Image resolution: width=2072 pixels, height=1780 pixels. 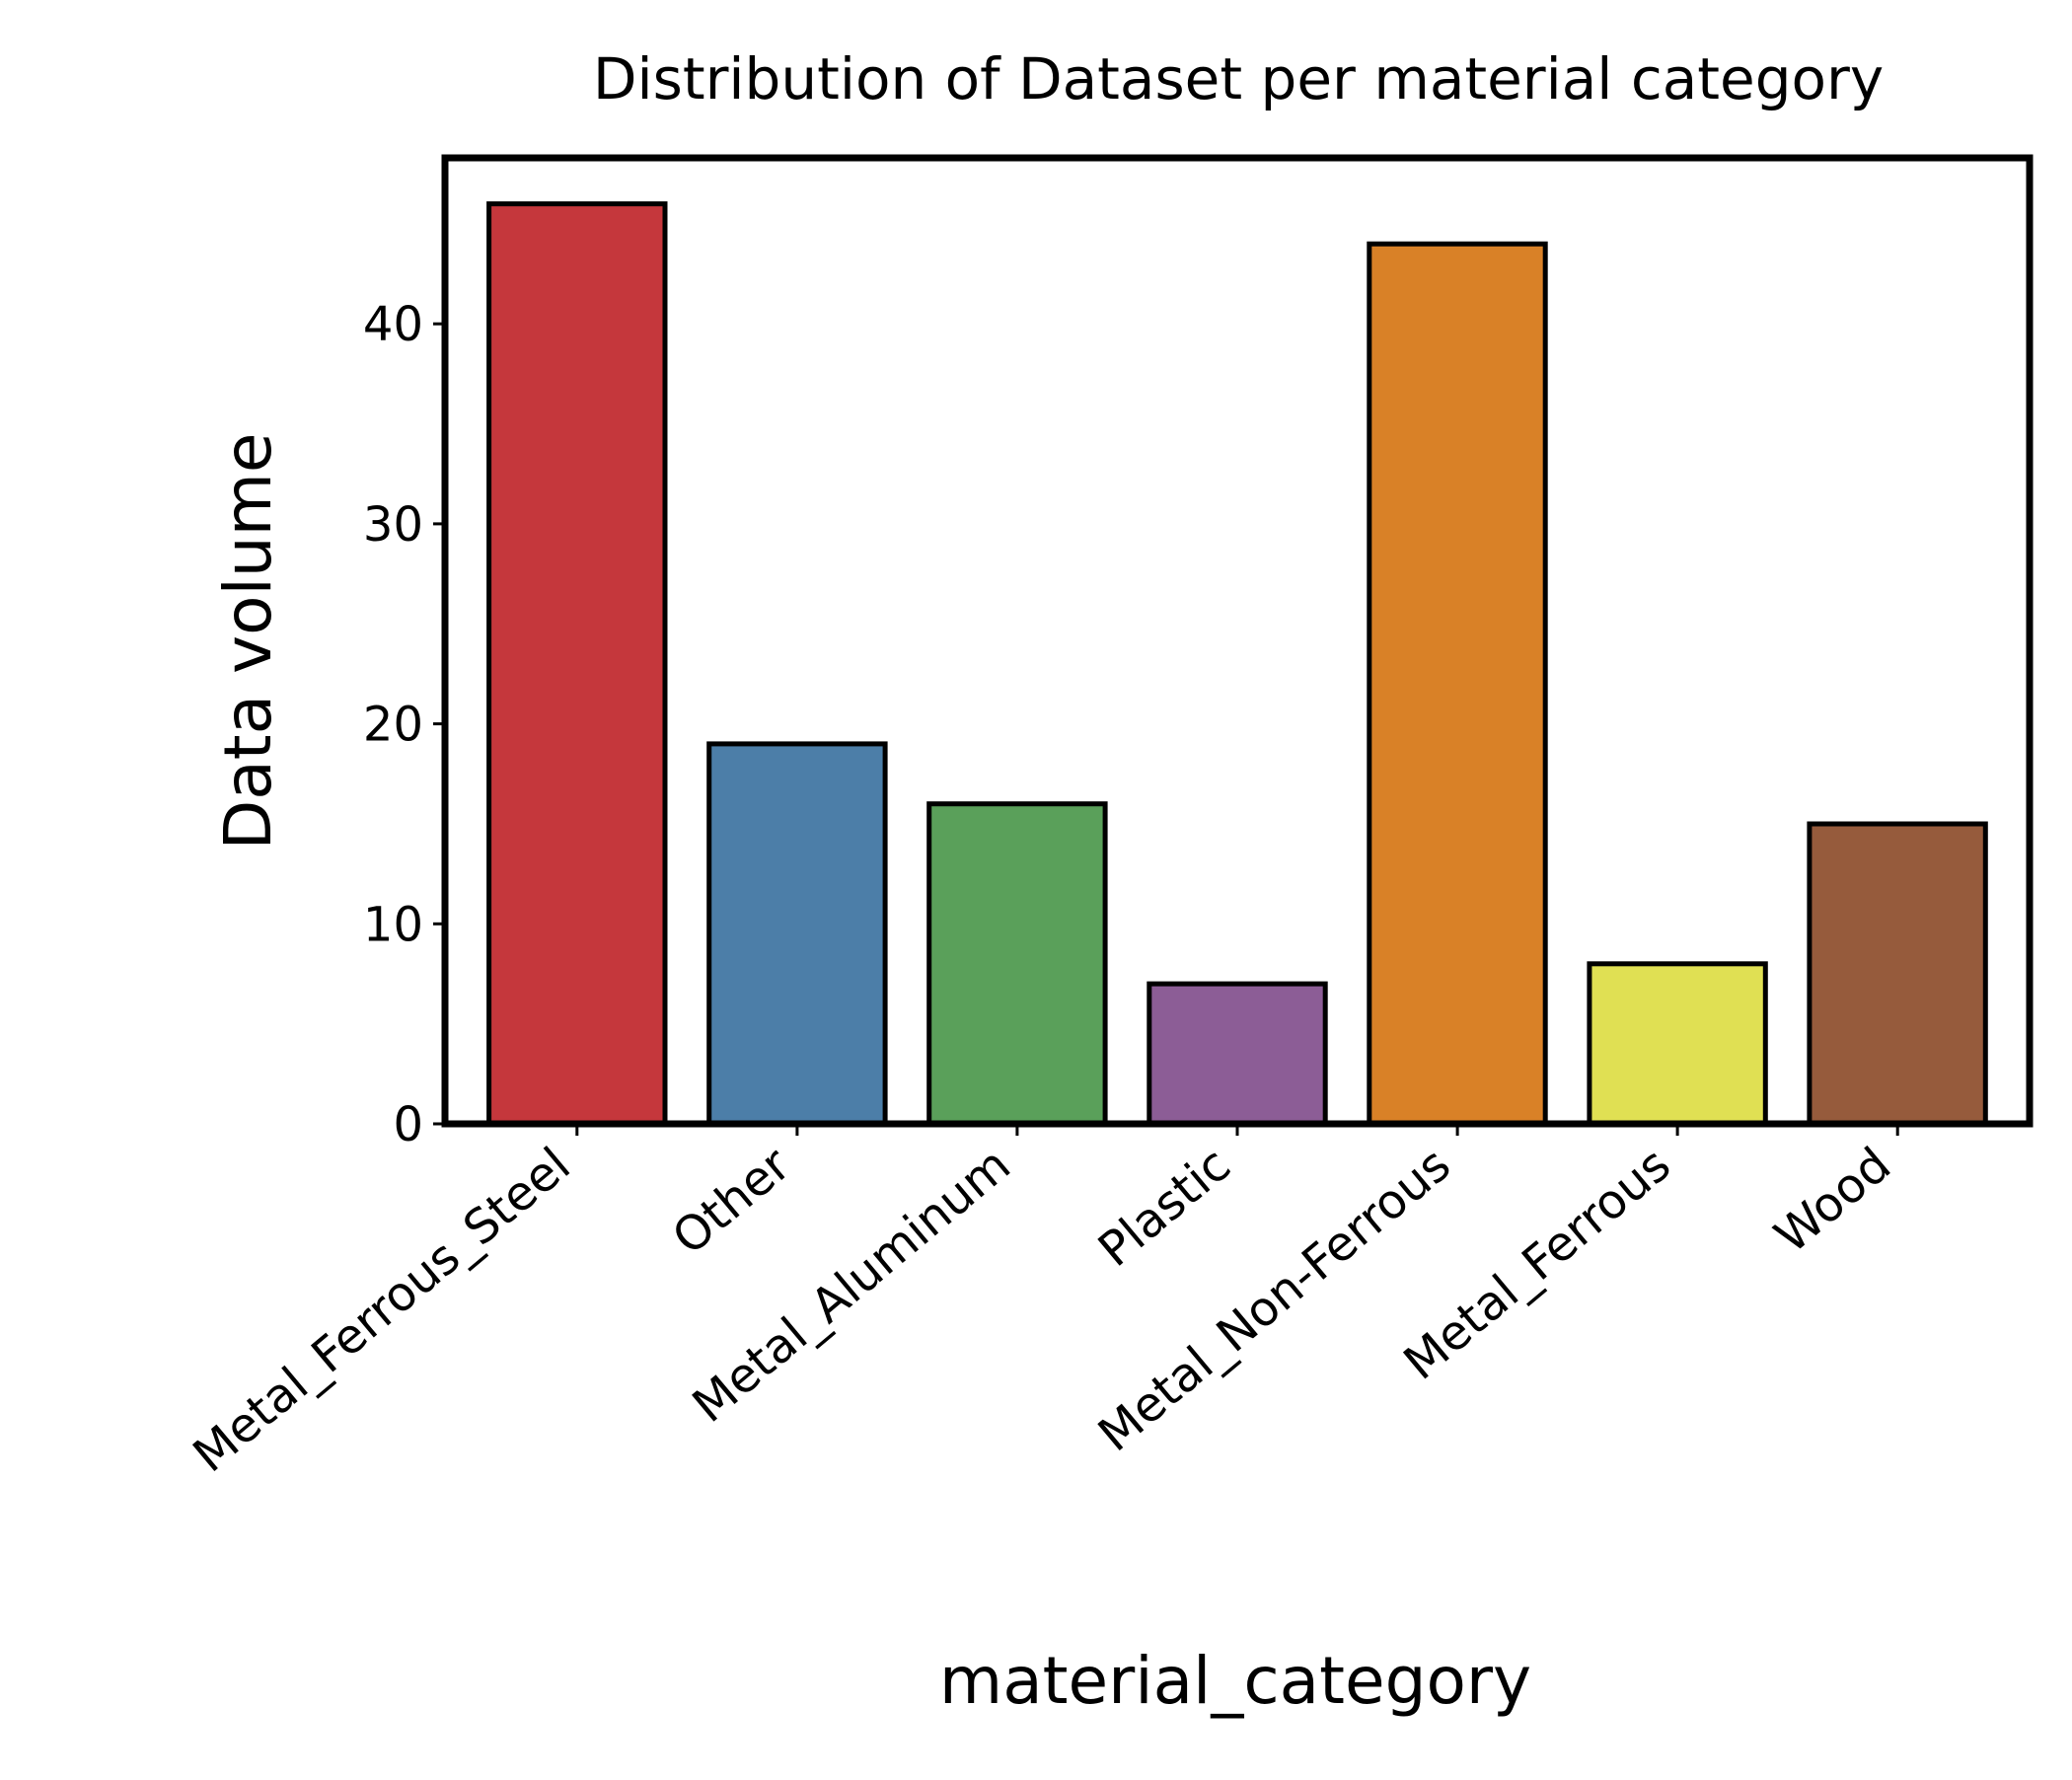 I want to click on bar-metal-non-ferrous, so click(x=1458, y=684).